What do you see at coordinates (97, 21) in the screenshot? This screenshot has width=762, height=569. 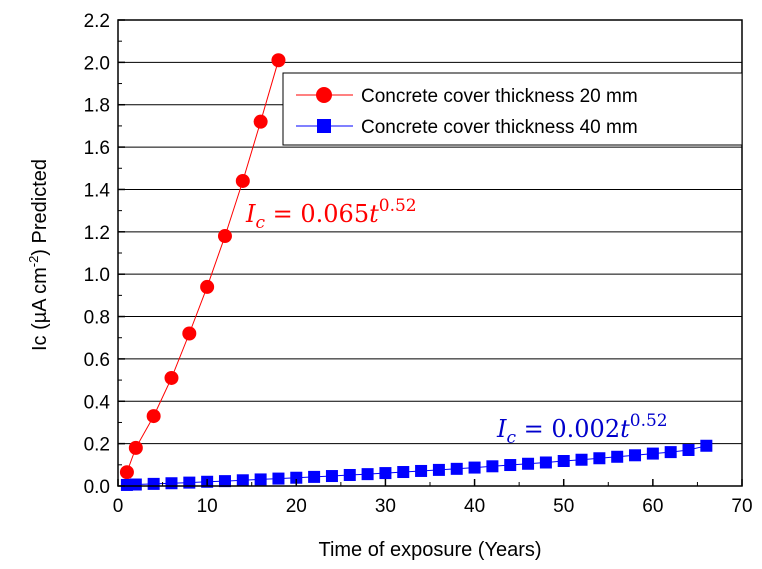 I see `y-tick-label: 2.2` at bounding box center [97, 21].